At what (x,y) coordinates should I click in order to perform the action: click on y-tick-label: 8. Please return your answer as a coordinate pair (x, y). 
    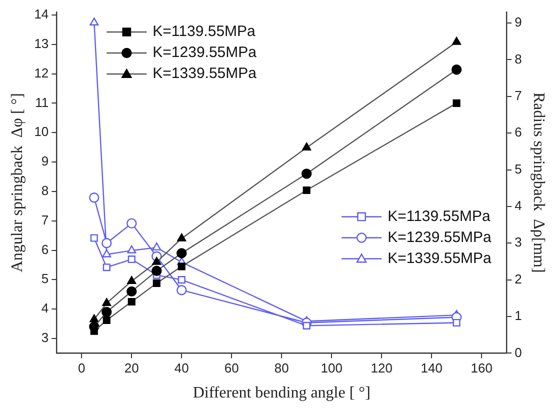
    Looking at the image, I should click on (45, 190).